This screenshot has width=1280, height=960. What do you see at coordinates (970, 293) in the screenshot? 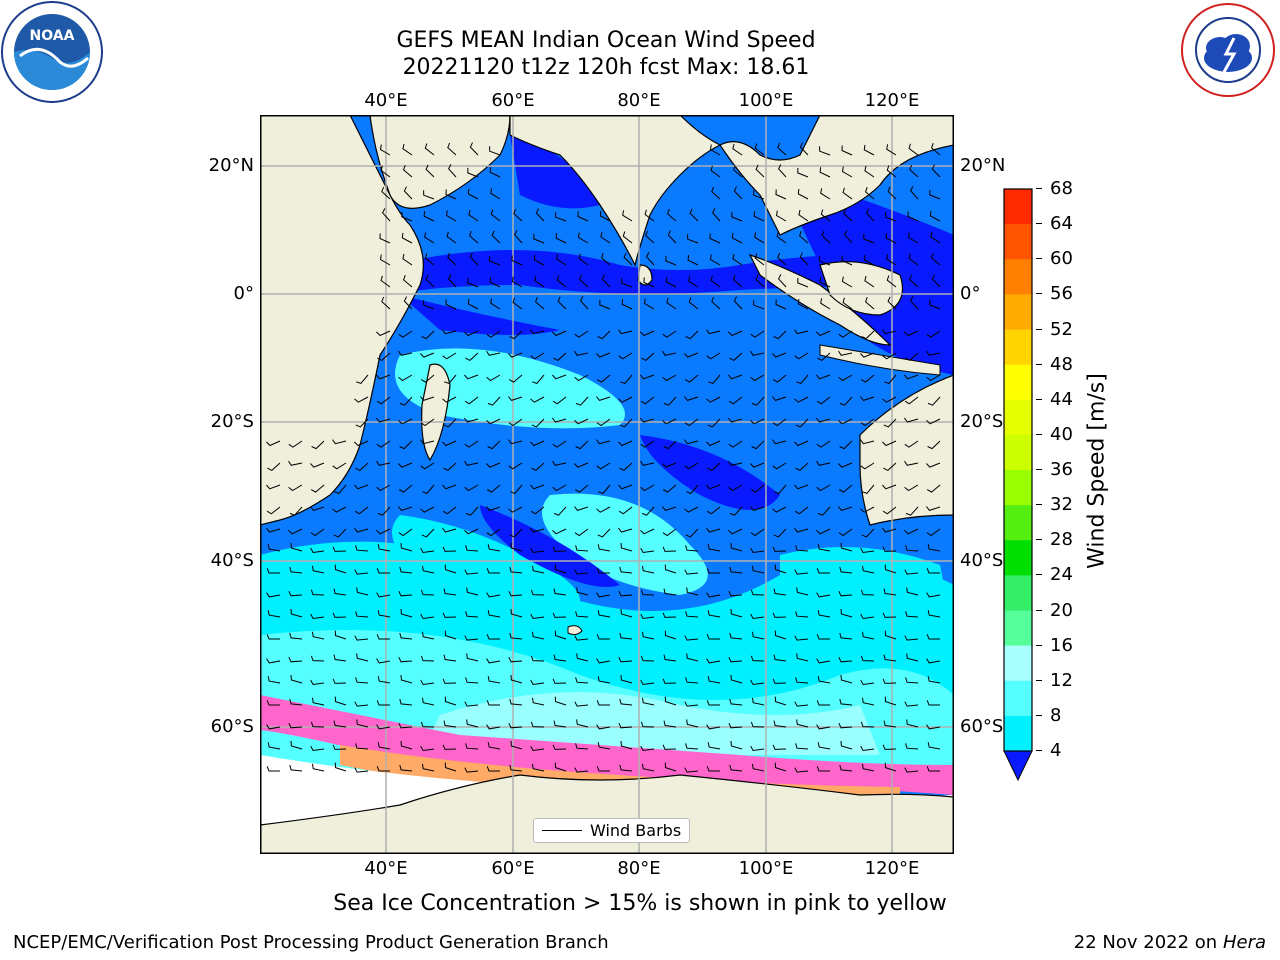
I see `lat-label-right-0: 0°` at bounding box center [970, 293].